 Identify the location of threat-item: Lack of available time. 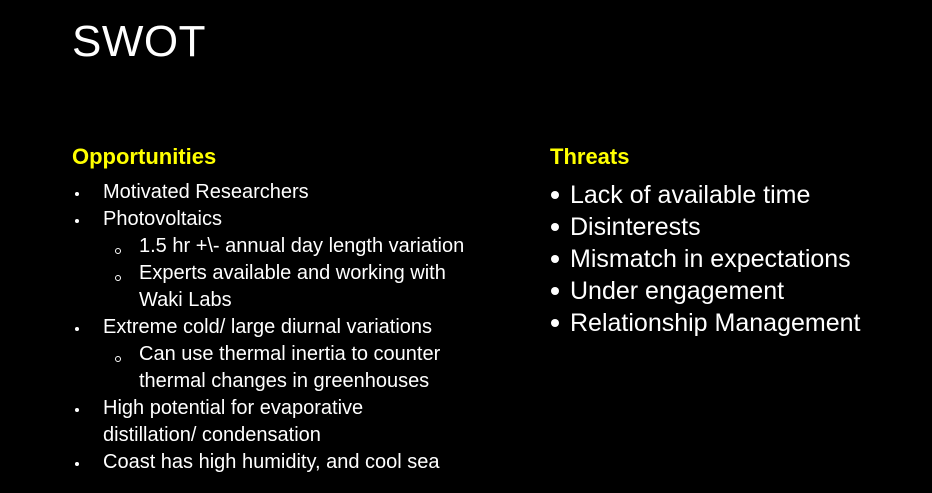
(735, 195).